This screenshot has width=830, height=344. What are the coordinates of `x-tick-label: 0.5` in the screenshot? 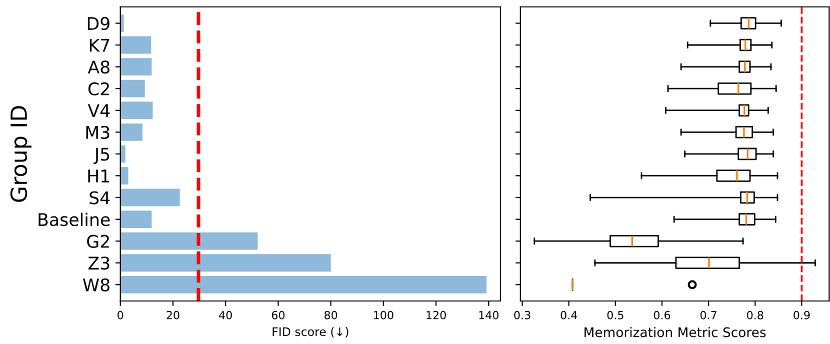 It's located at (615, 315).